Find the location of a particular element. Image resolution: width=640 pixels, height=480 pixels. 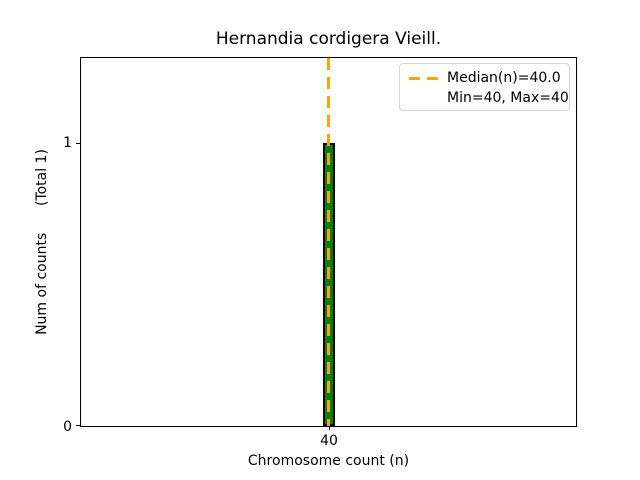

y-tick-label-0: 0 is located at coordinates (67, 427).